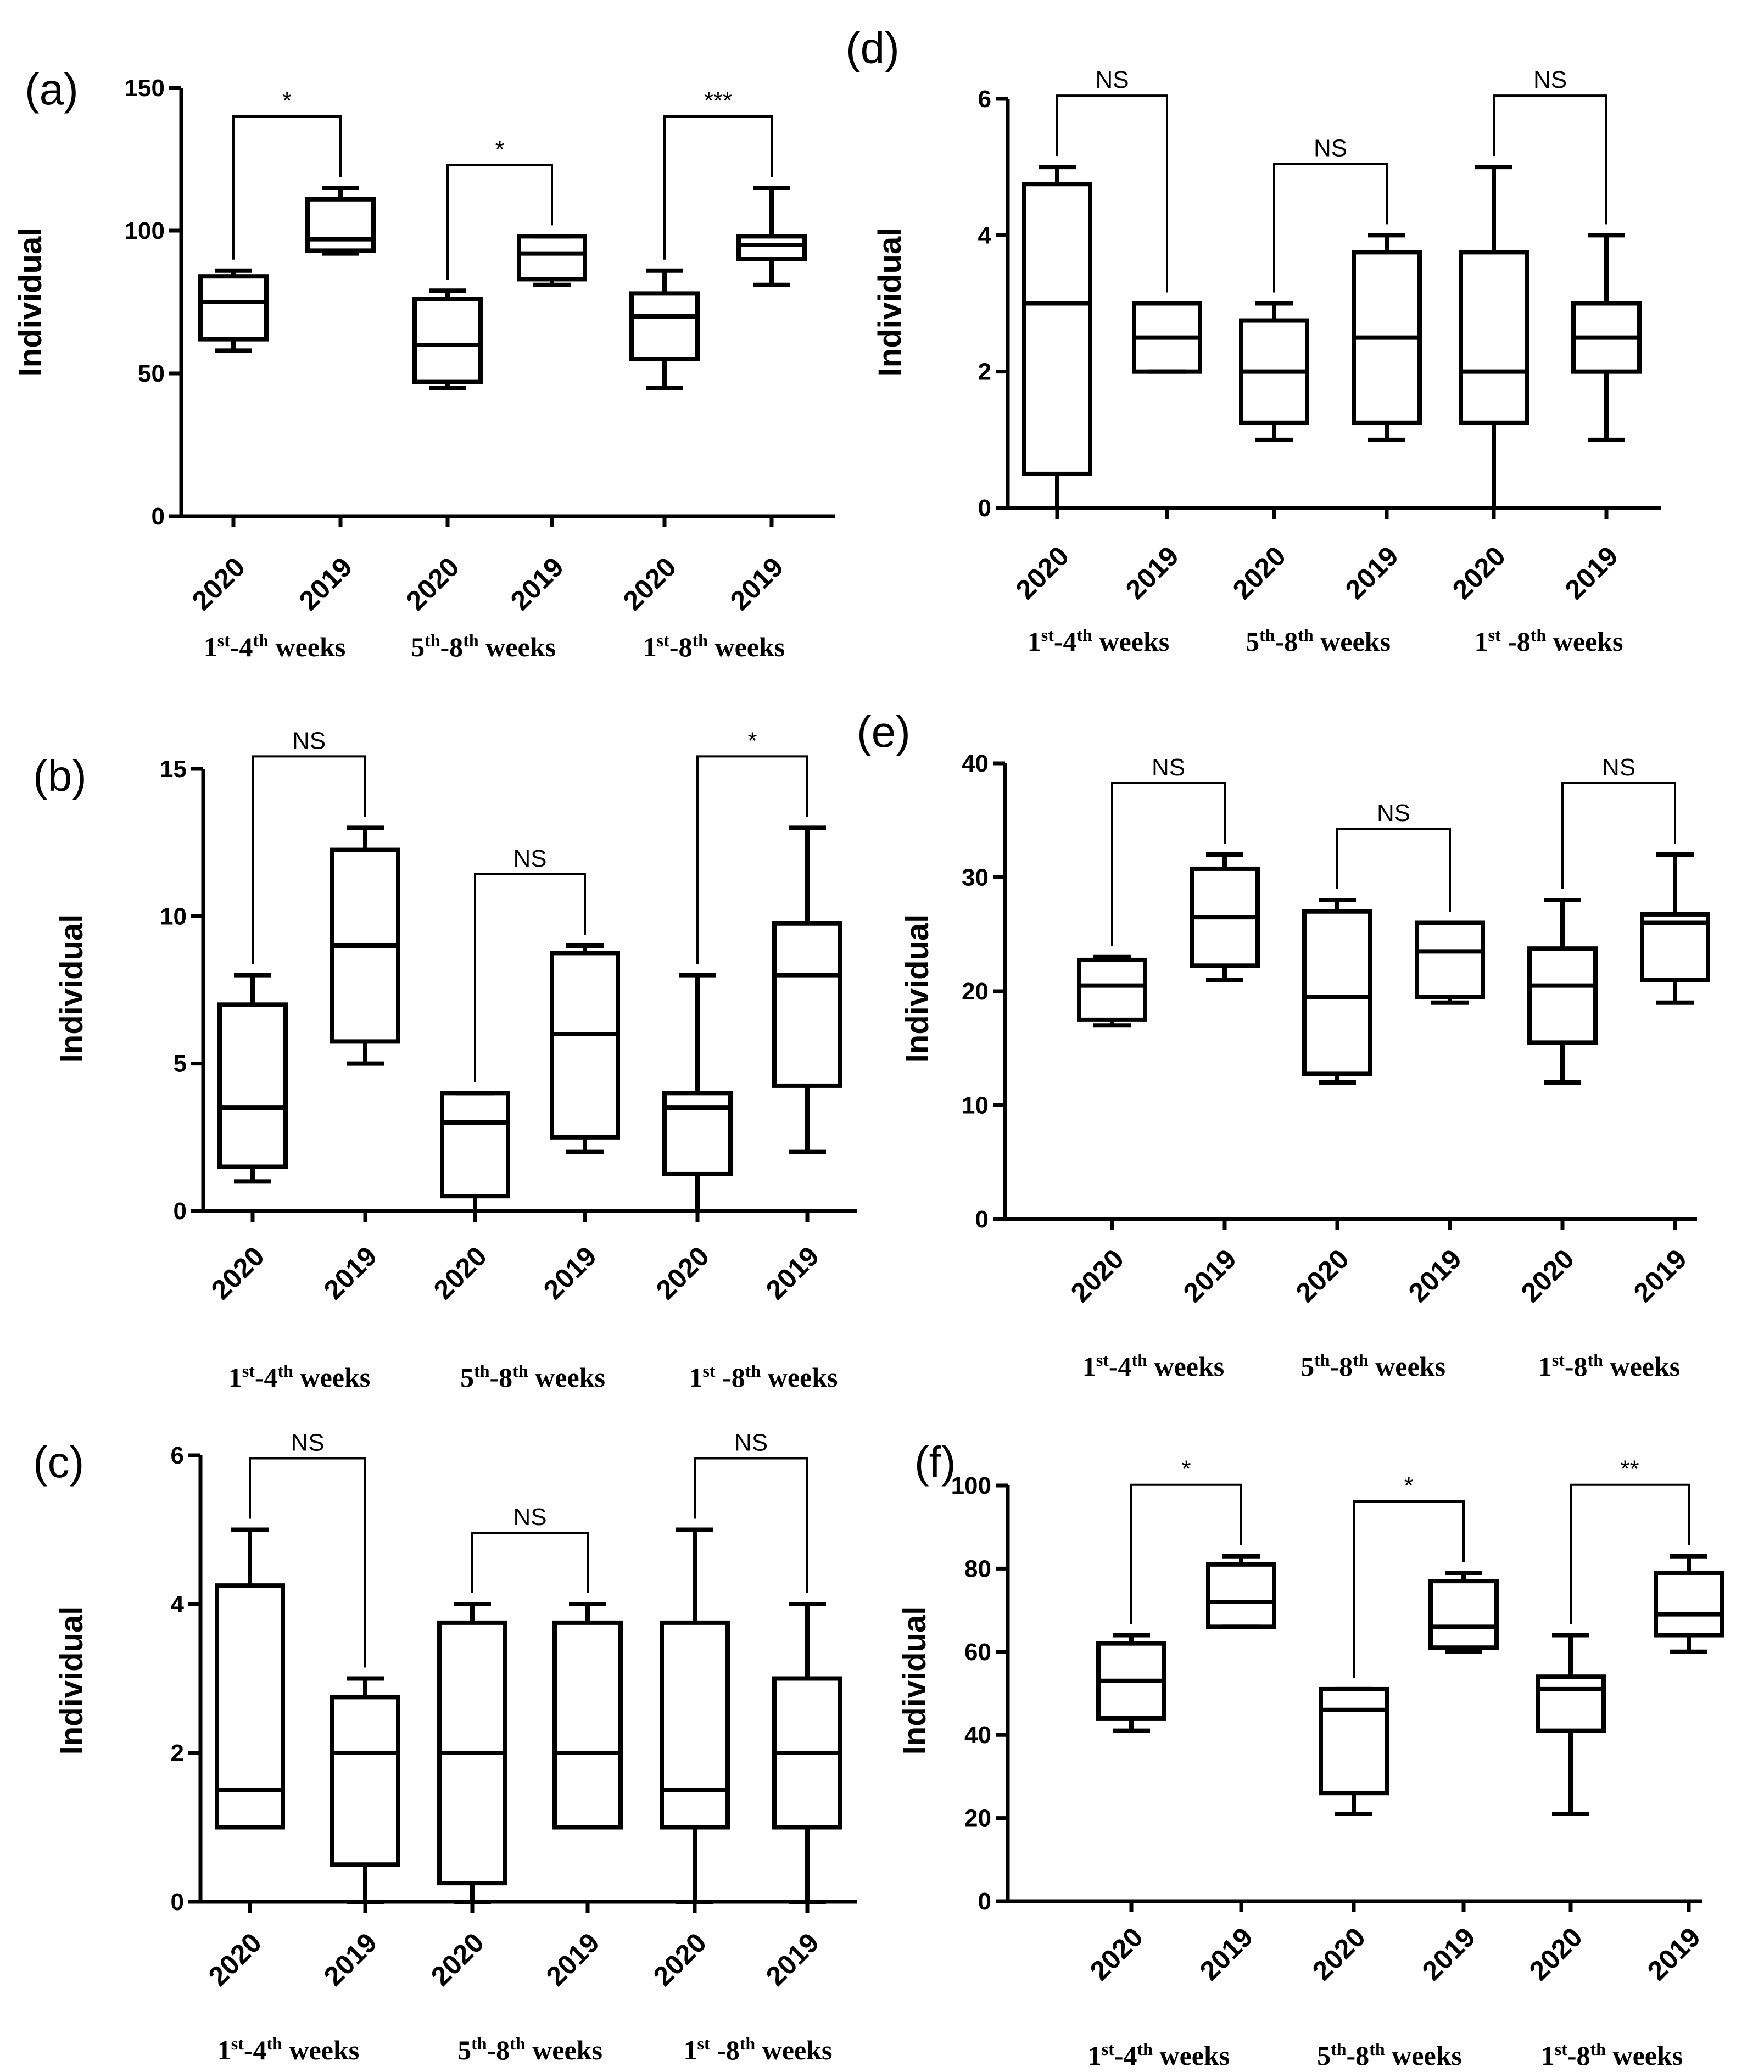  What do you see at coordinates (52, 89) in the screenshot?
I see `panel-letter: (a)` at bounding box center [52, 89].